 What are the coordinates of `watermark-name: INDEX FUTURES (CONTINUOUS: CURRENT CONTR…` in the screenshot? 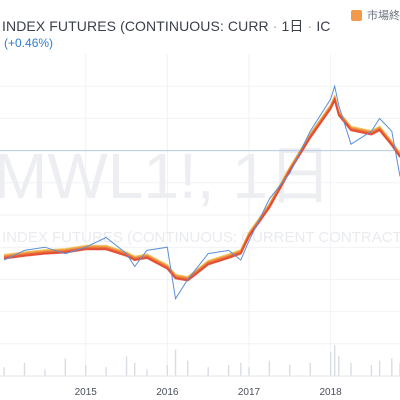 It's located at (201, 237).